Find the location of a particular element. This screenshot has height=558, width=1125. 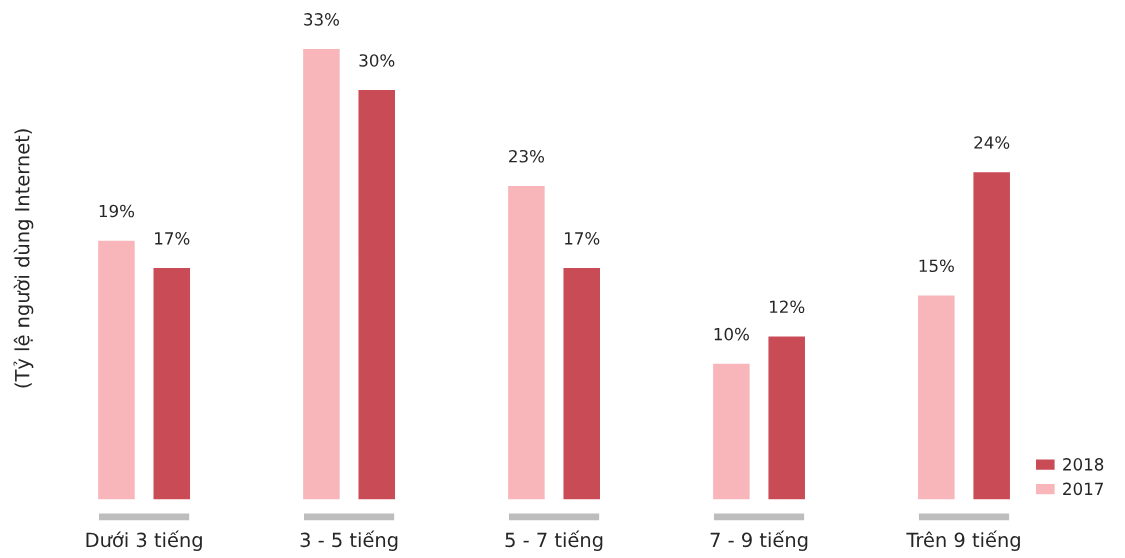

data-label: 33% is located at coordinates (322, 19).